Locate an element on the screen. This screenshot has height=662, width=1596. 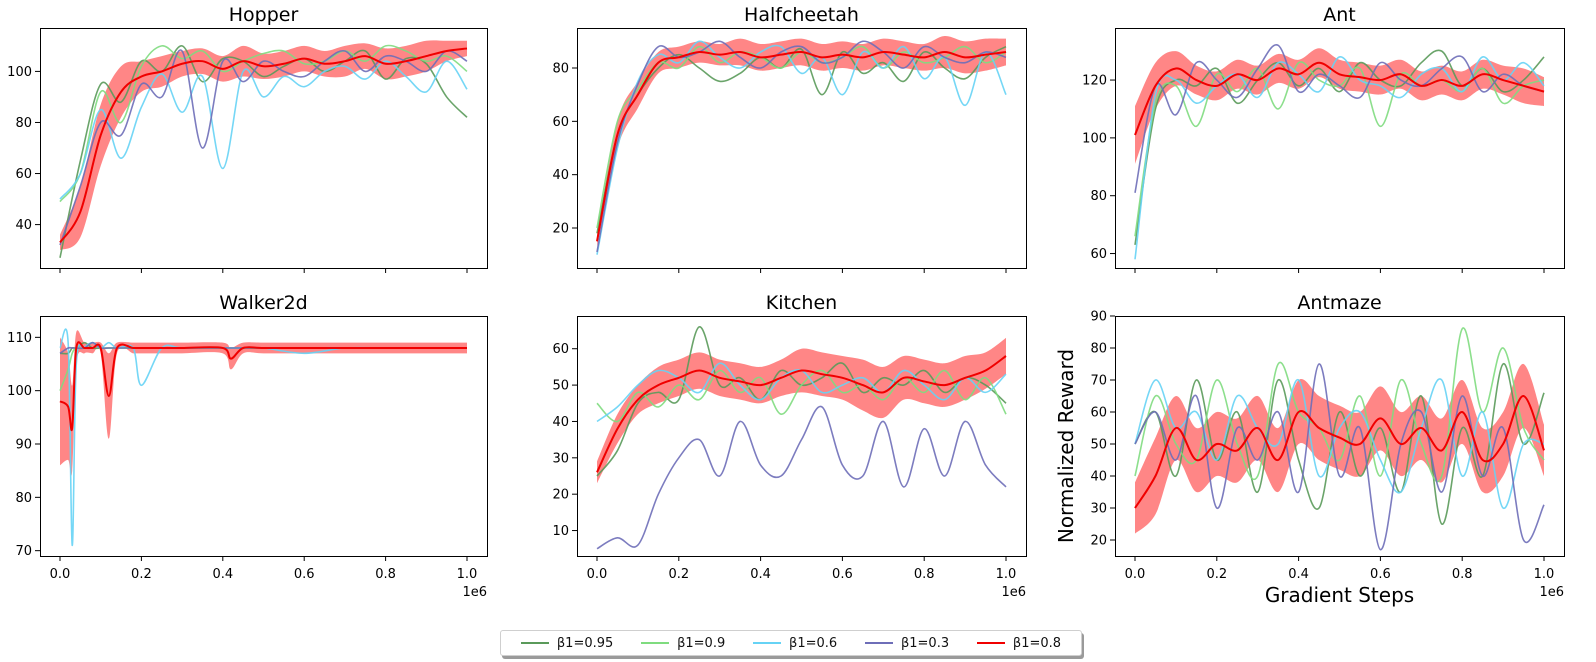
legend-label: β1=0.9 is located at coordinates (701, 643).